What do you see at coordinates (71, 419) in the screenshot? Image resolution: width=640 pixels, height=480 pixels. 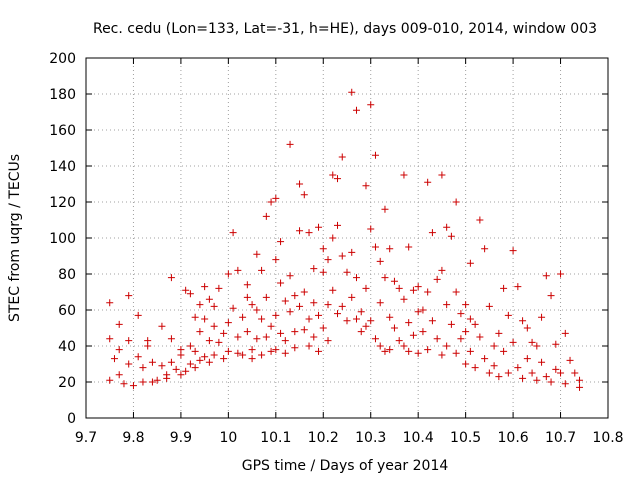 I see `y-tick-label: 0` at bounding box center [71, 419].